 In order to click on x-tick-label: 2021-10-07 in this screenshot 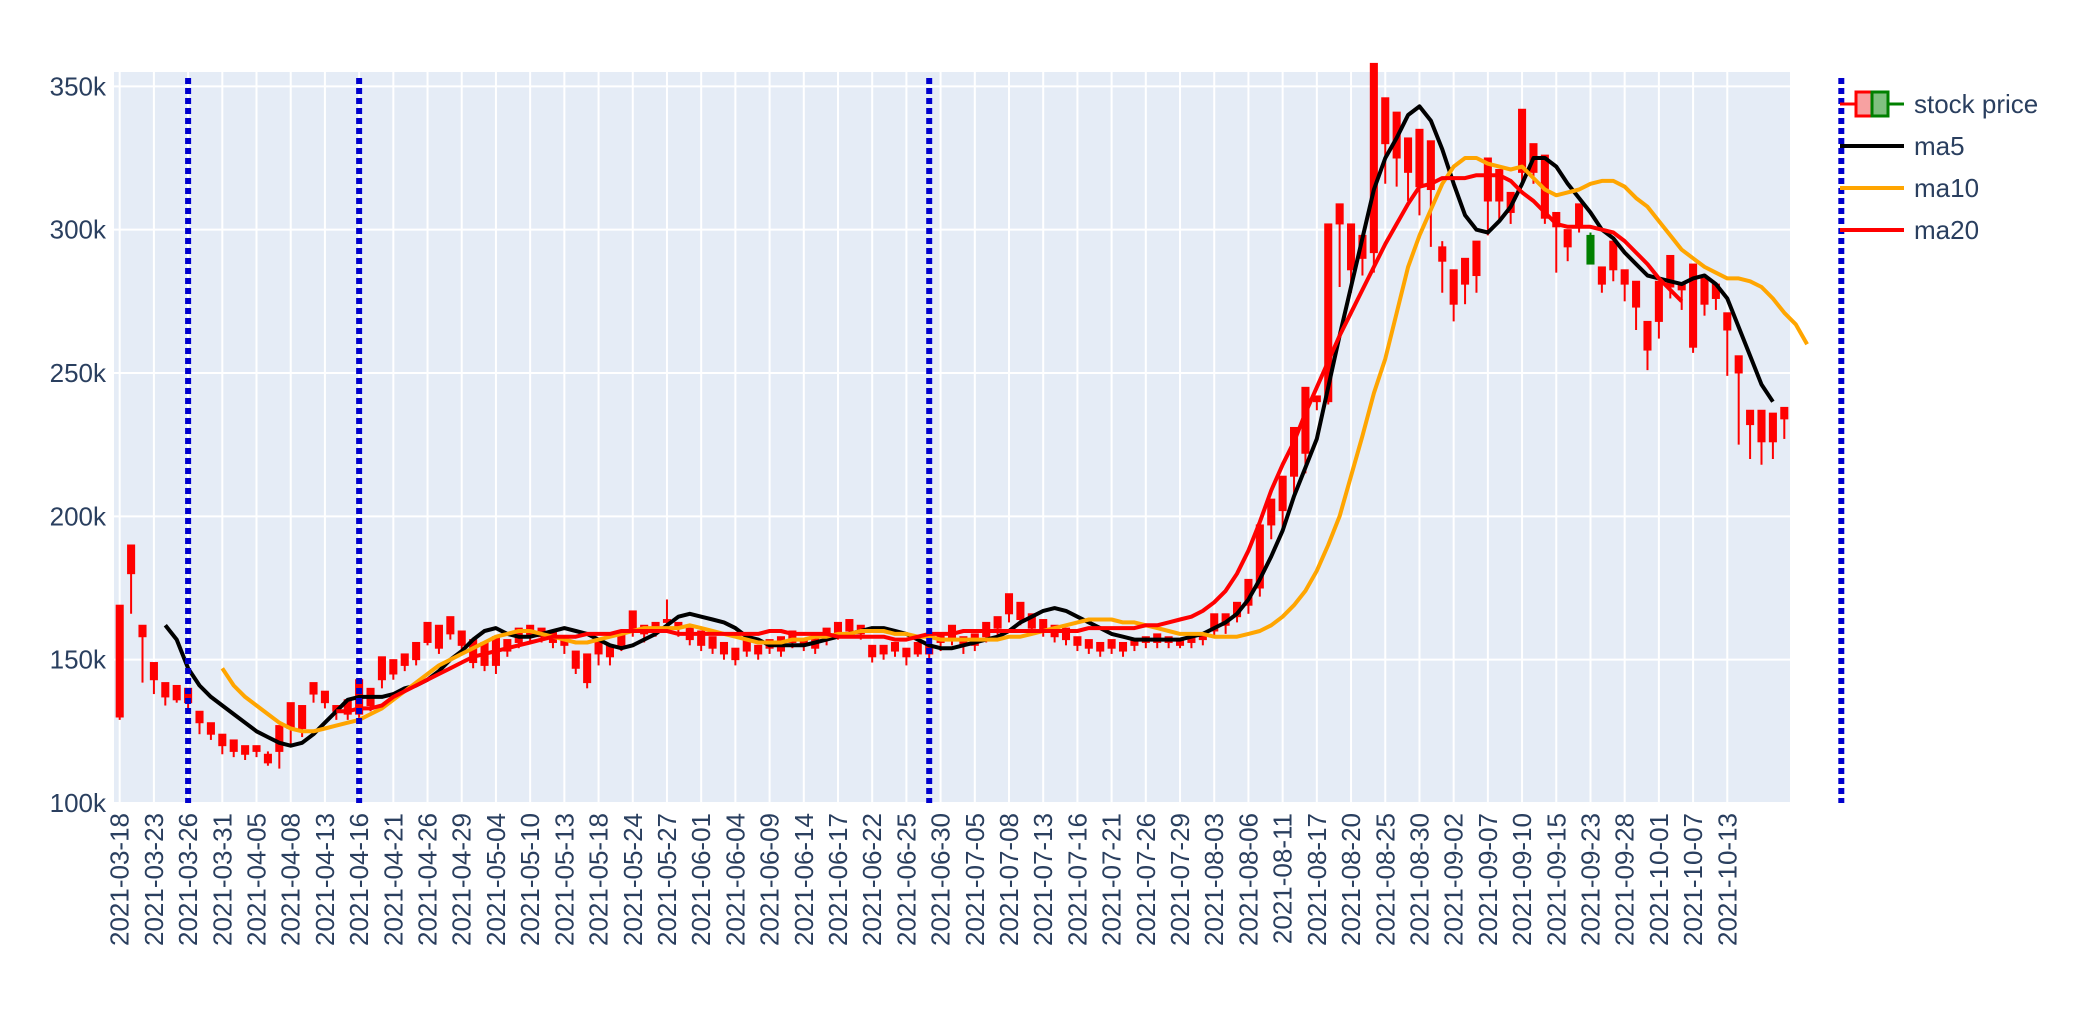, I will do `click(1693, 879)`.